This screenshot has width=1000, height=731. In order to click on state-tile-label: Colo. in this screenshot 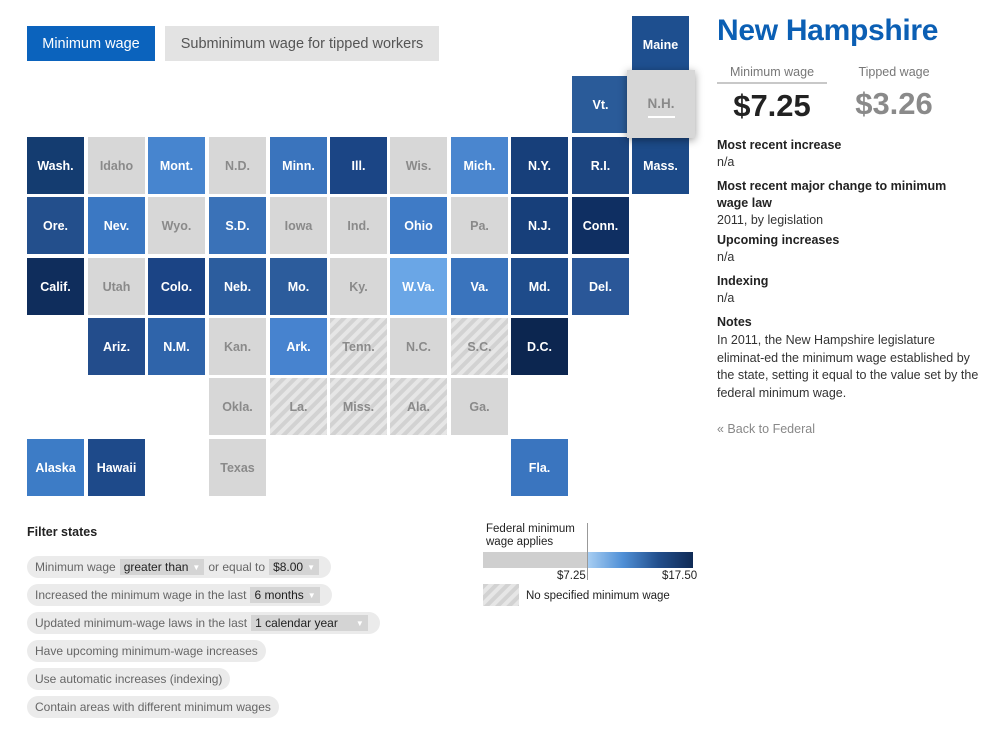, I will do `click(176, 286)`.